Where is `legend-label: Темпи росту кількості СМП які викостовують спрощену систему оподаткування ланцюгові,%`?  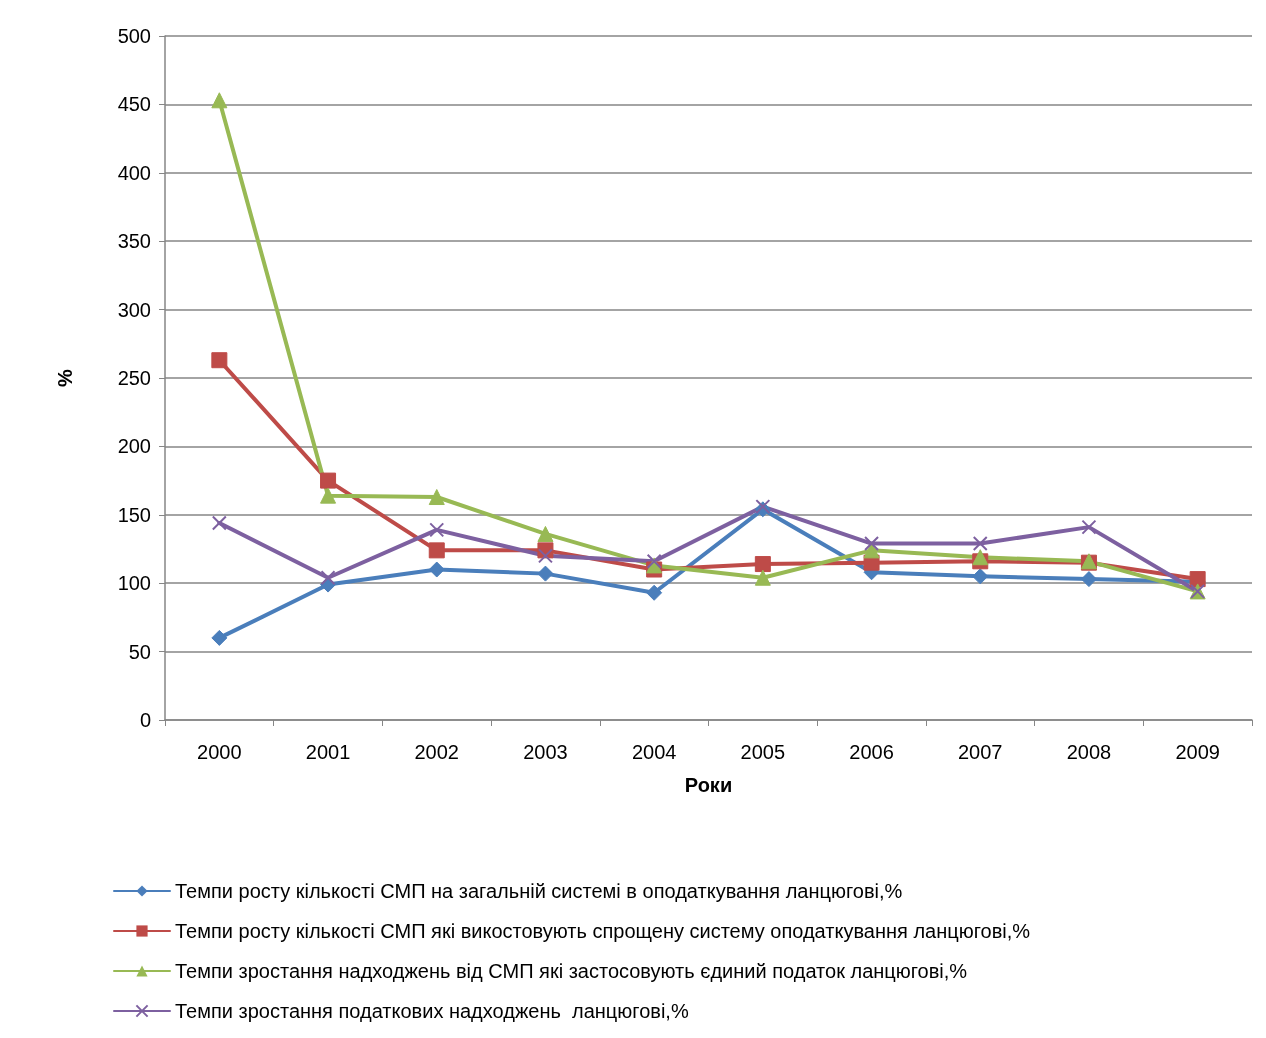
legend-label: Темпи росту кількості СМП які викостовують спрощену систему оподаткування ланцюгові,% is located at coordinates (603, 931).